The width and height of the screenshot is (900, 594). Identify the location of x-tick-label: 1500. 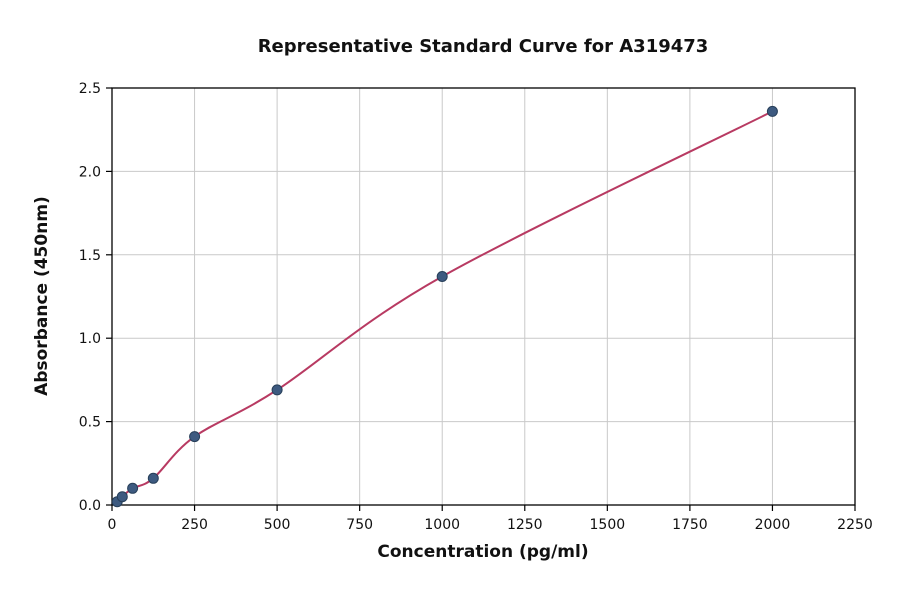
(608, 525).